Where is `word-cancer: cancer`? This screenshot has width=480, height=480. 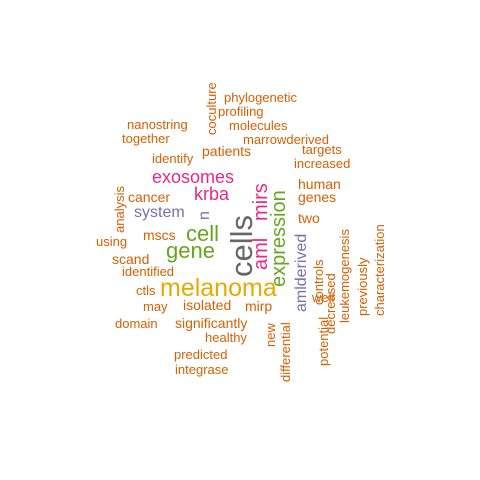
word-cancer: cancer is located at coordinates (149, 197).